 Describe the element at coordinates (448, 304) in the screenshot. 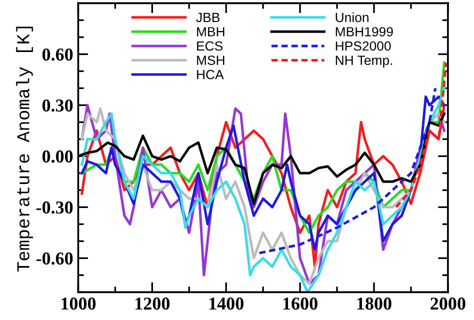

I see `x-tick-label: 2000` at that location.